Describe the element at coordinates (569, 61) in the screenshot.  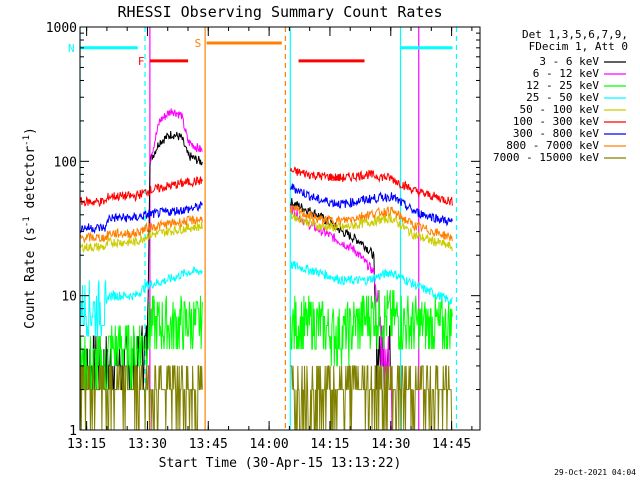
I see `legend-label-0: 3 - 6 keV` at that location.